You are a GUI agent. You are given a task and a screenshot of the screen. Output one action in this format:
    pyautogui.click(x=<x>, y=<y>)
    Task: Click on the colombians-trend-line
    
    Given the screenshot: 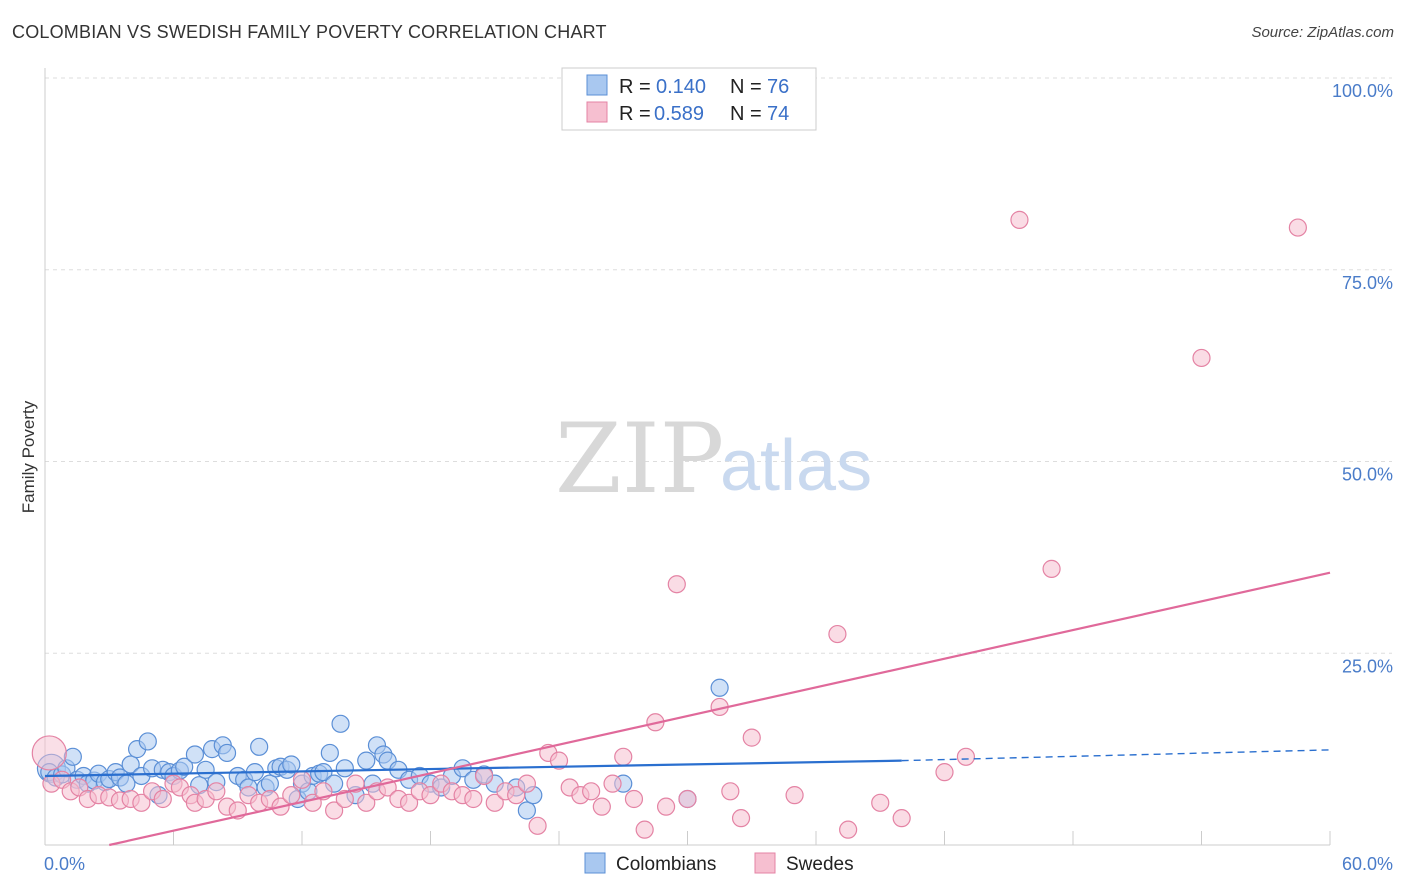 What is the action you would take?
    pyautogui.click(x=473, y=768)
    